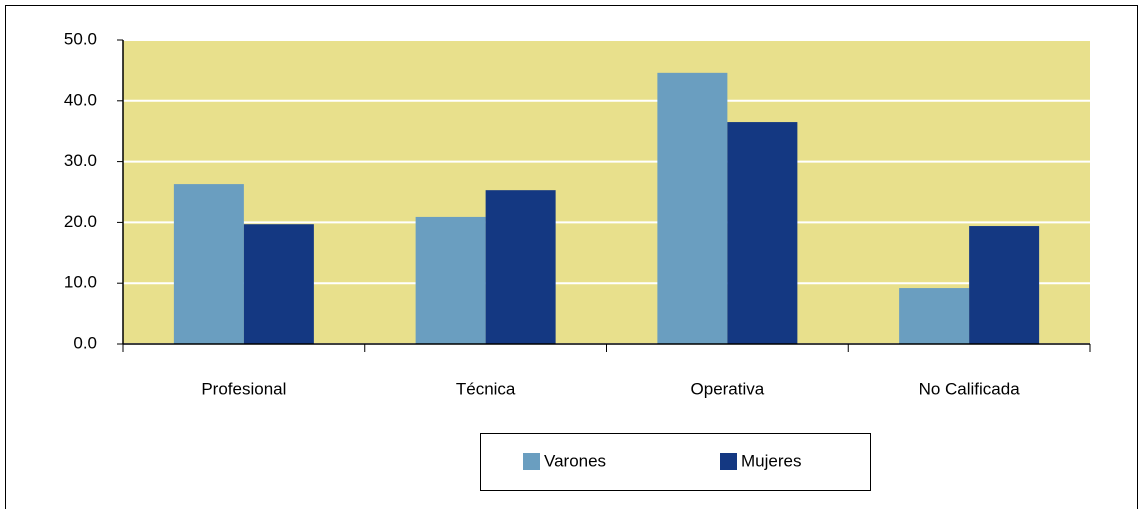  I want to click on x-tick-label: No Calificada, so click(970, 388).